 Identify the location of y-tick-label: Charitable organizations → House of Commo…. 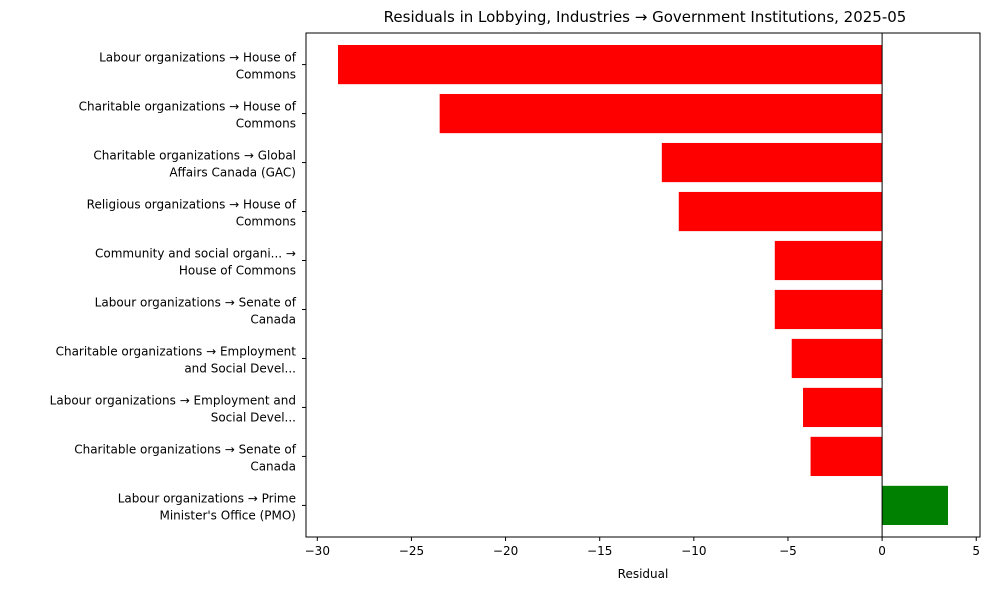
(188, 115).